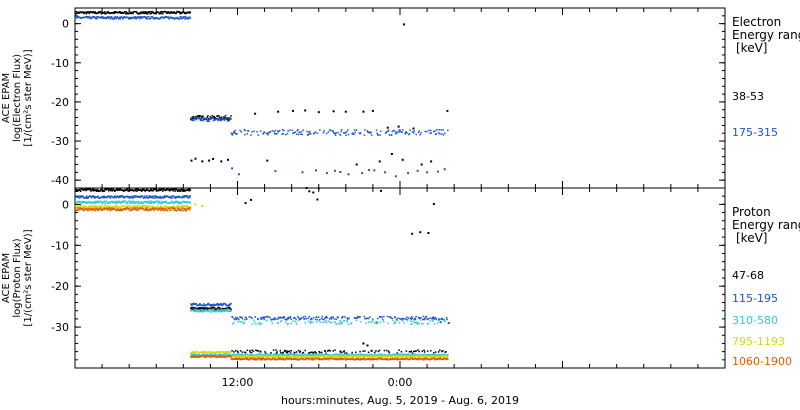 This screenshot has width=800, height=410. What do you see at coordinates (755, 132) in the screenshot?
I see `electron-legend-entry-175-315: 175-315` at bounding box center [755, 132].